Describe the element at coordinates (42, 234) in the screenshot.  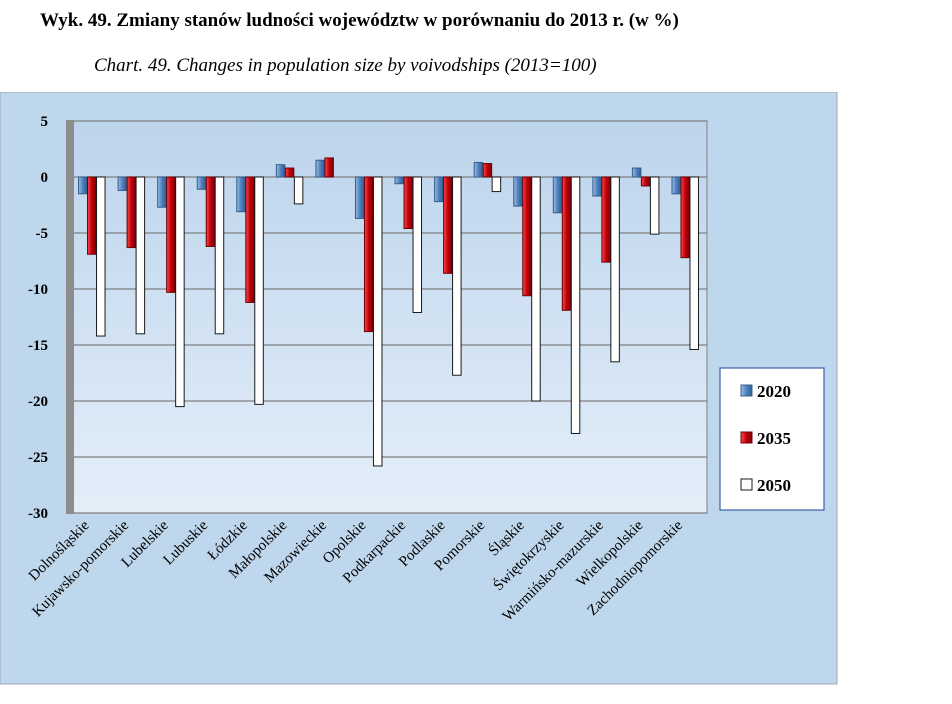
I see `y-tick-label: -5` at that location.